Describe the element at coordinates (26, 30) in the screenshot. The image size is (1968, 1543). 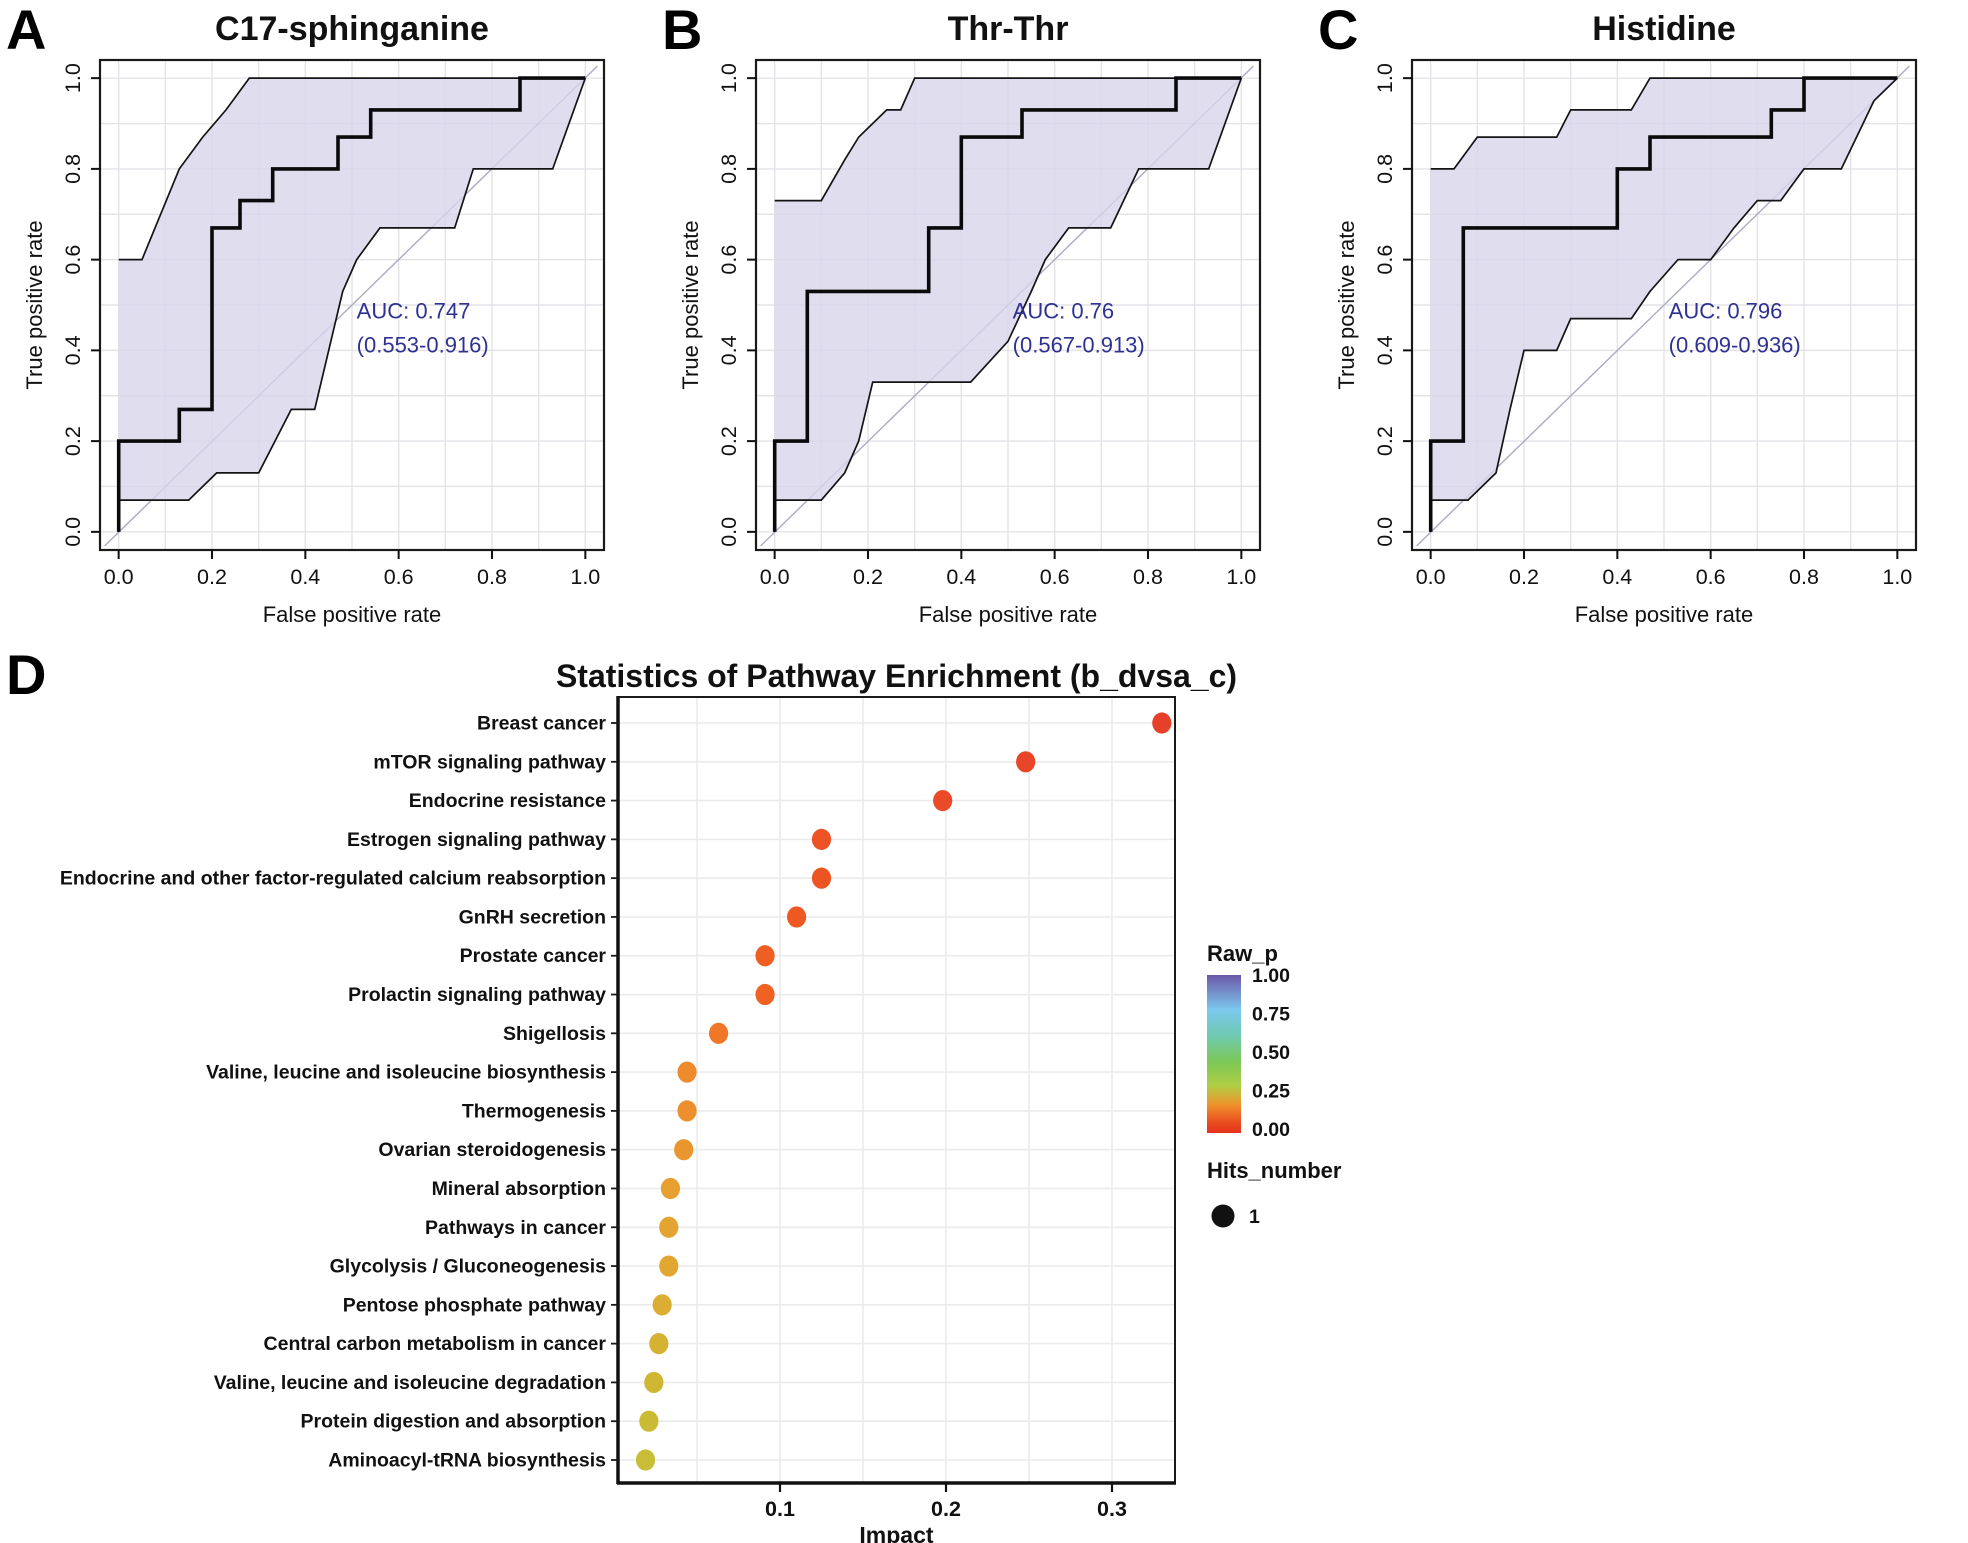
I see `panel-letter-a: A` at that location.